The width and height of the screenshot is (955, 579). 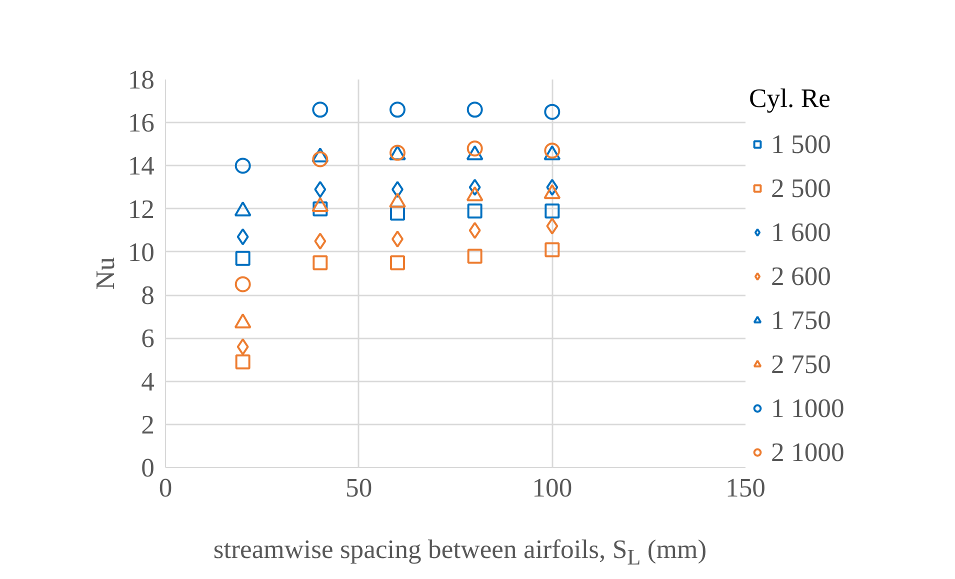 What do you see at coordinates (141, 209) in the screenshot?
I see `y-tick-label: 12` at bounding box center [141, 209].